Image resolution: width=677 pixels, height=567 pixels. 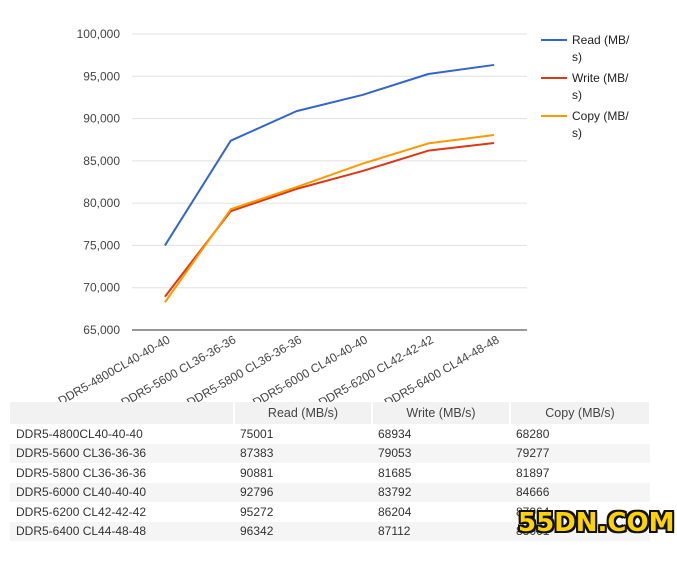 I want to click on value-cell: 84666, so click(x=580, y=492).